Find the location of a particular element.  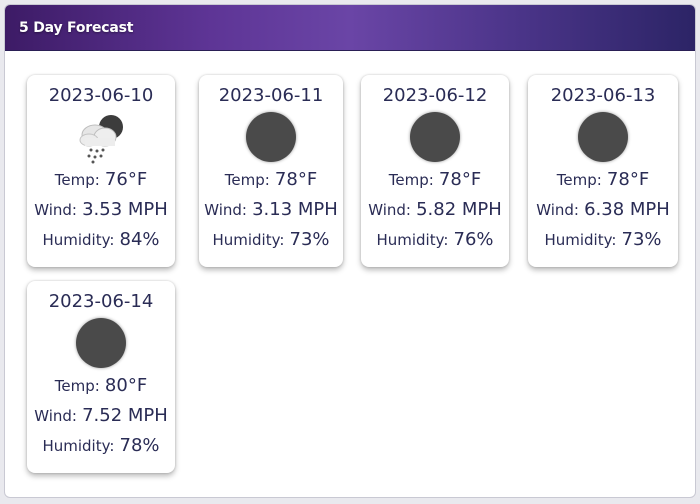

humidity-stat: Humidity: 78% is located at coordinates (101, 446).